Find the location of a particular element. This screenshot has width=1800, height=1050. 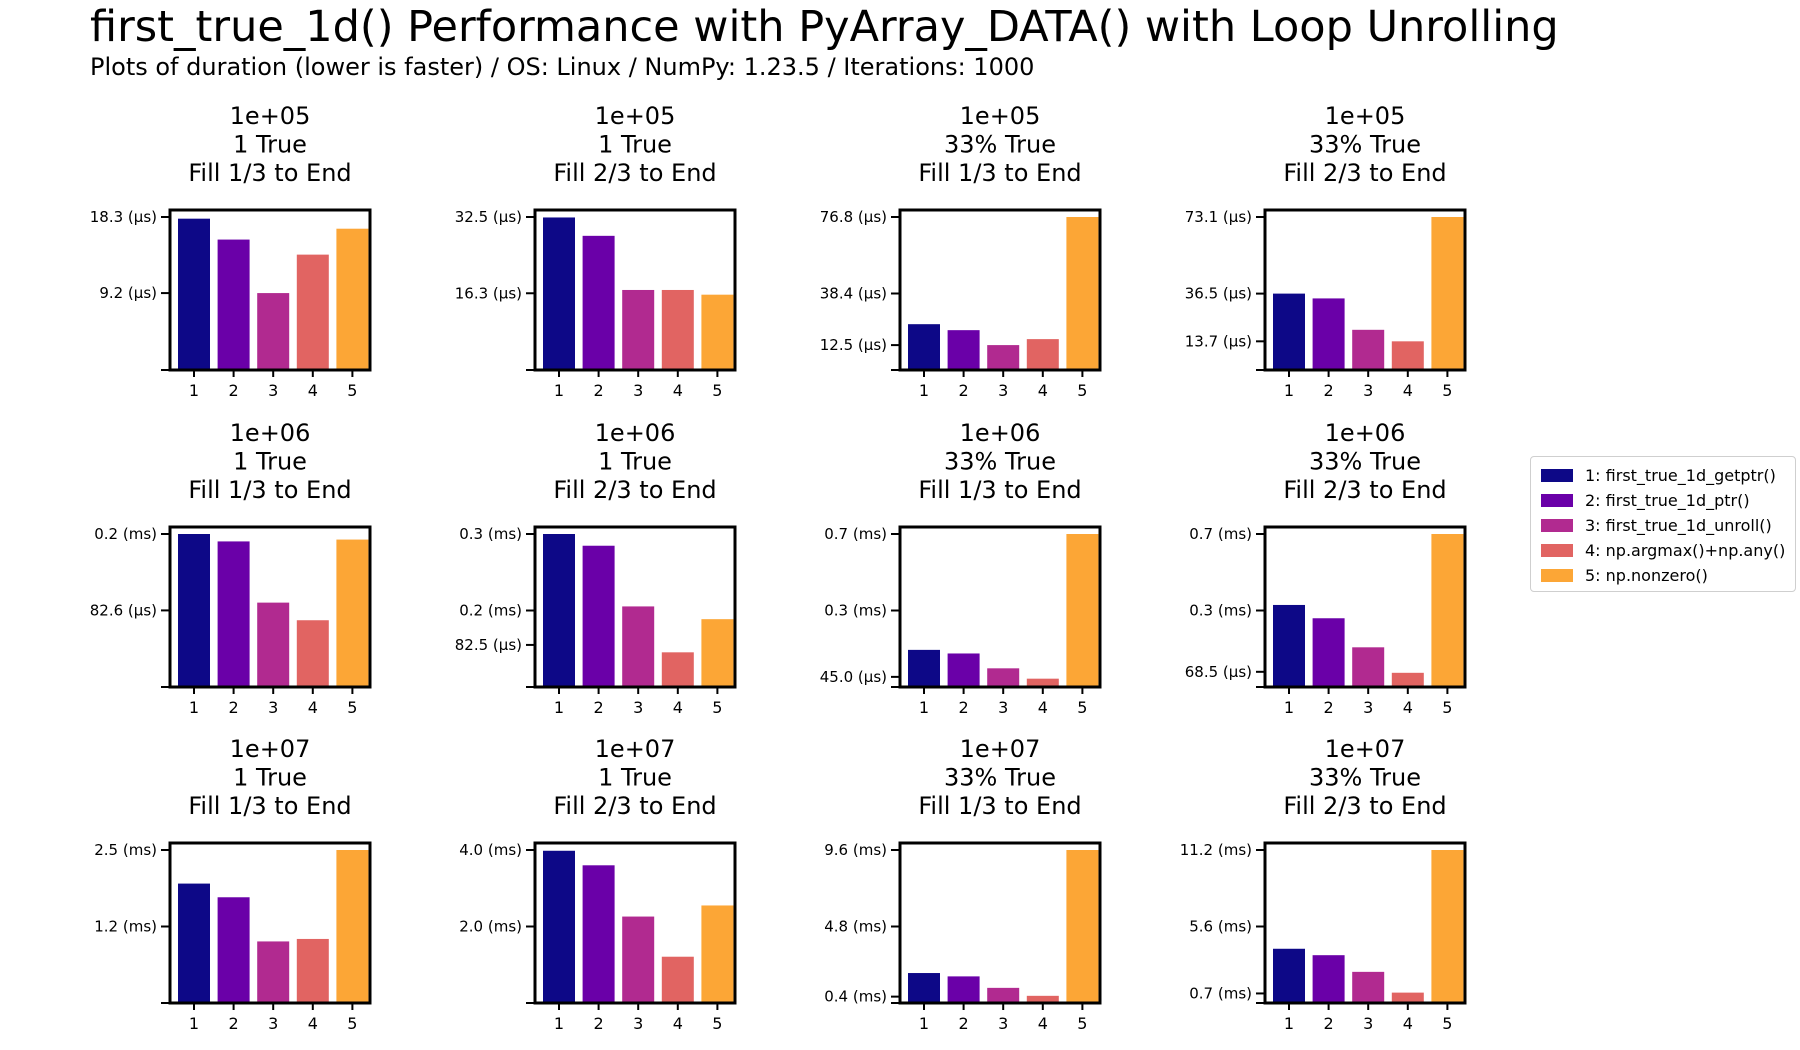

y-tick-label: 9.2 (µs) is located at coordinates (128, 293).